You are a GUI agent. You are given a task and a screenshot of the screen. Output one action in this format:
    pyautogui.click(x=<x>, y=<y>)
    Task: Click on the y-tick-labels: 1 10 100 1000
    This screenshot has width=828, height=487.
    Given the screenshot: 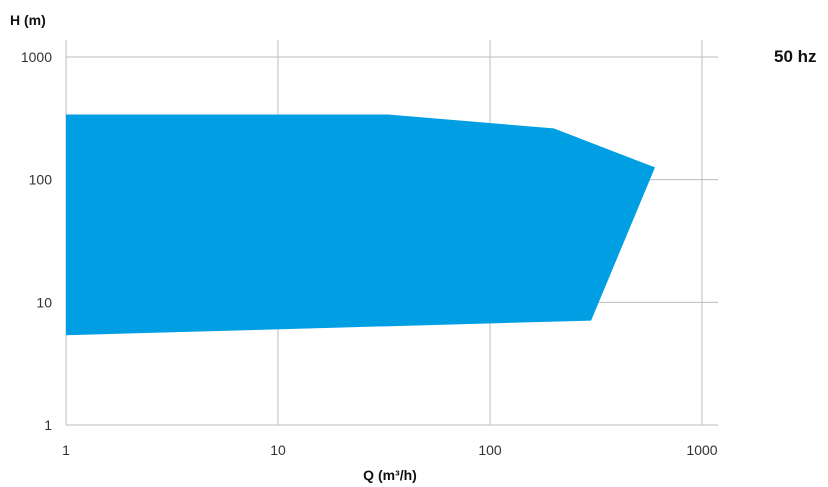 What is the action you would take?
    pyautogui.click(x=36, y=241)
    